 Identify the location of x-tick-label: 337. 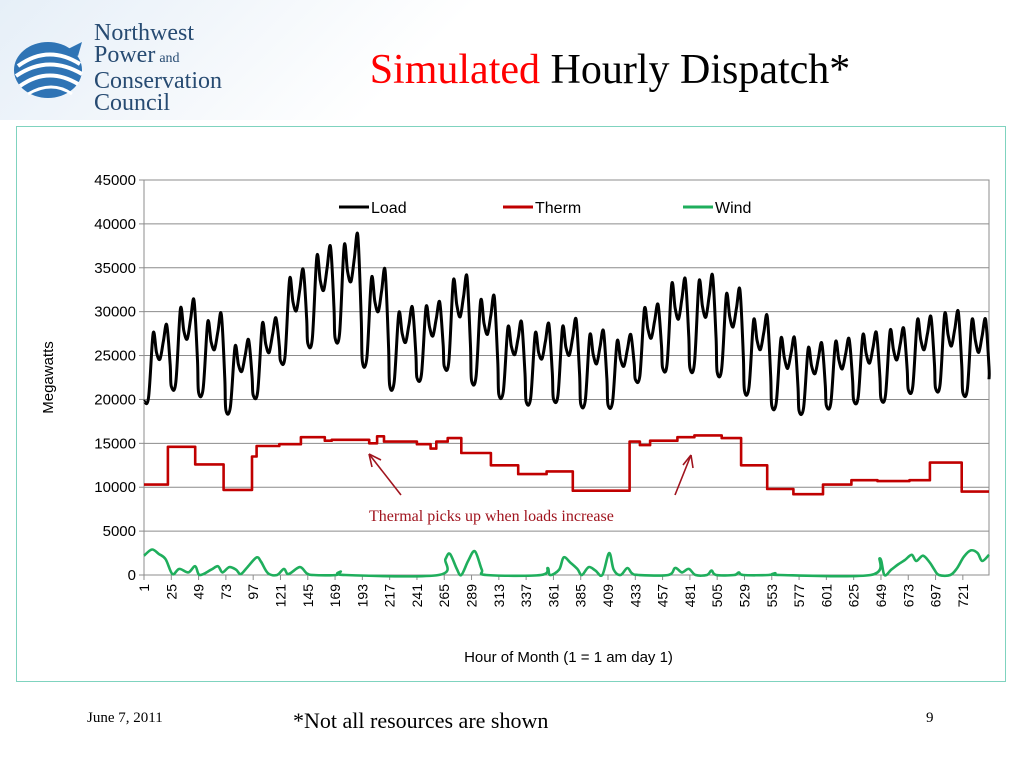
(526, 596).